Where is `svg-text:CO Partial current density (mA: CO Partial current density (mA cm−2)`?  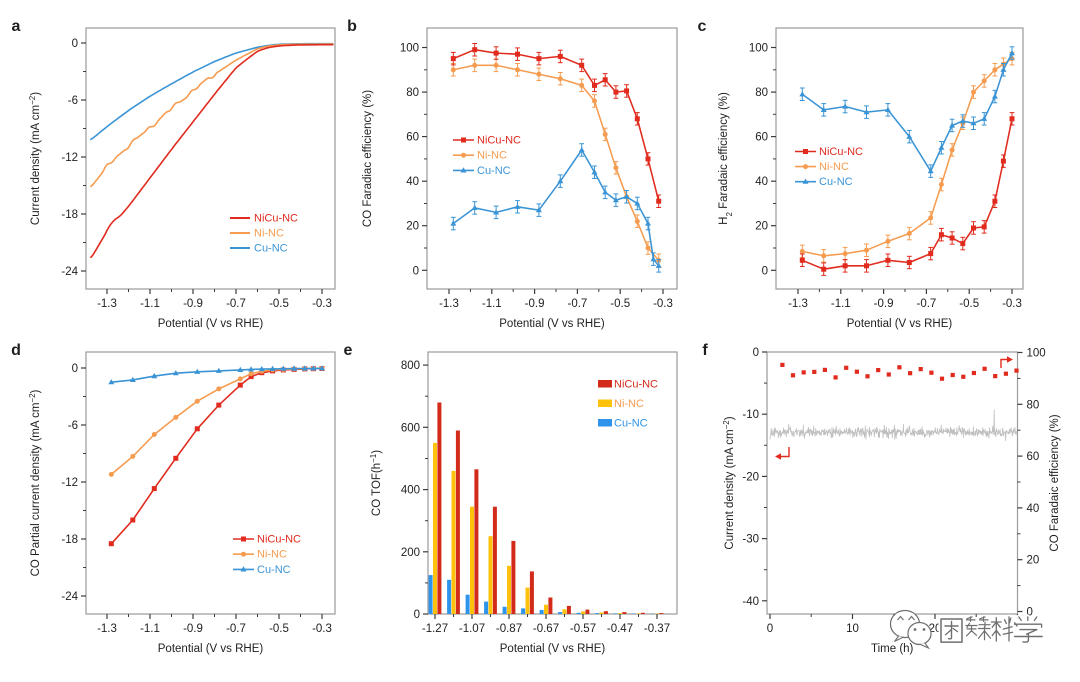
svg-text:CO Partial current density (mA: CO Partial current density (mA cm−2) is located at coordinates (35, 482).